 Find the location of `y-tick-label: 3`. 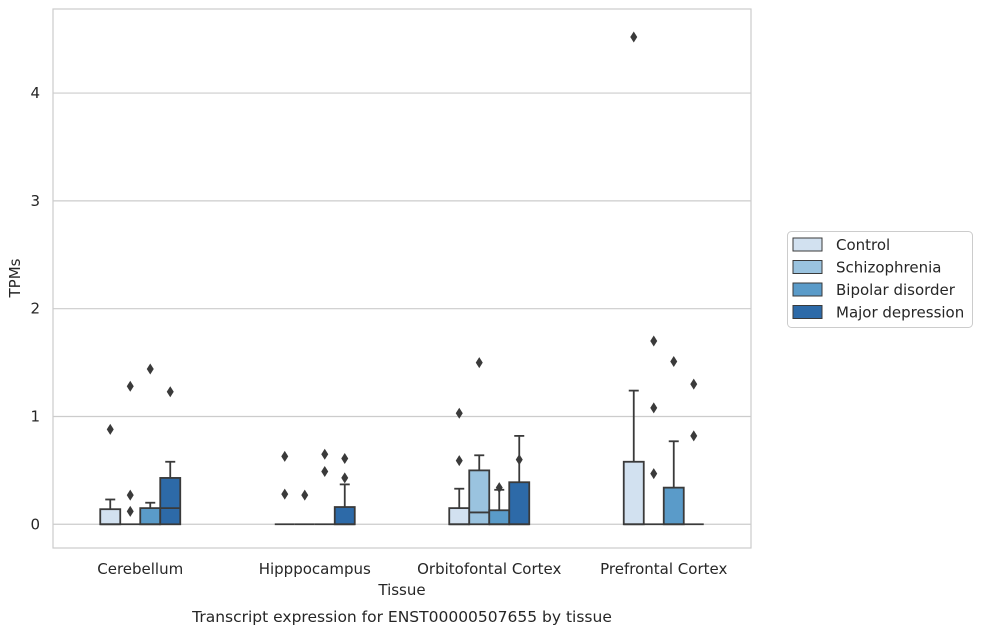

y-tick-label: 3 is located at coordinates (35, 201).